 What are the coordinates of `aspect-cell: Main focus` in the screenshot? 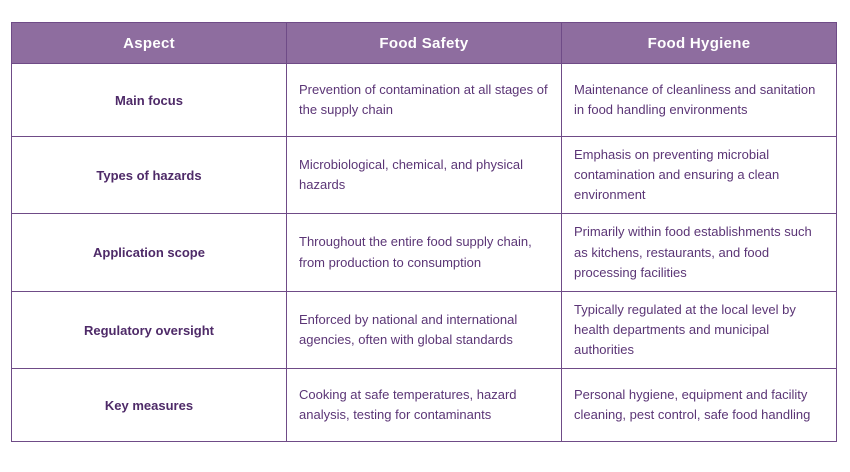 It's located at (149, 100).